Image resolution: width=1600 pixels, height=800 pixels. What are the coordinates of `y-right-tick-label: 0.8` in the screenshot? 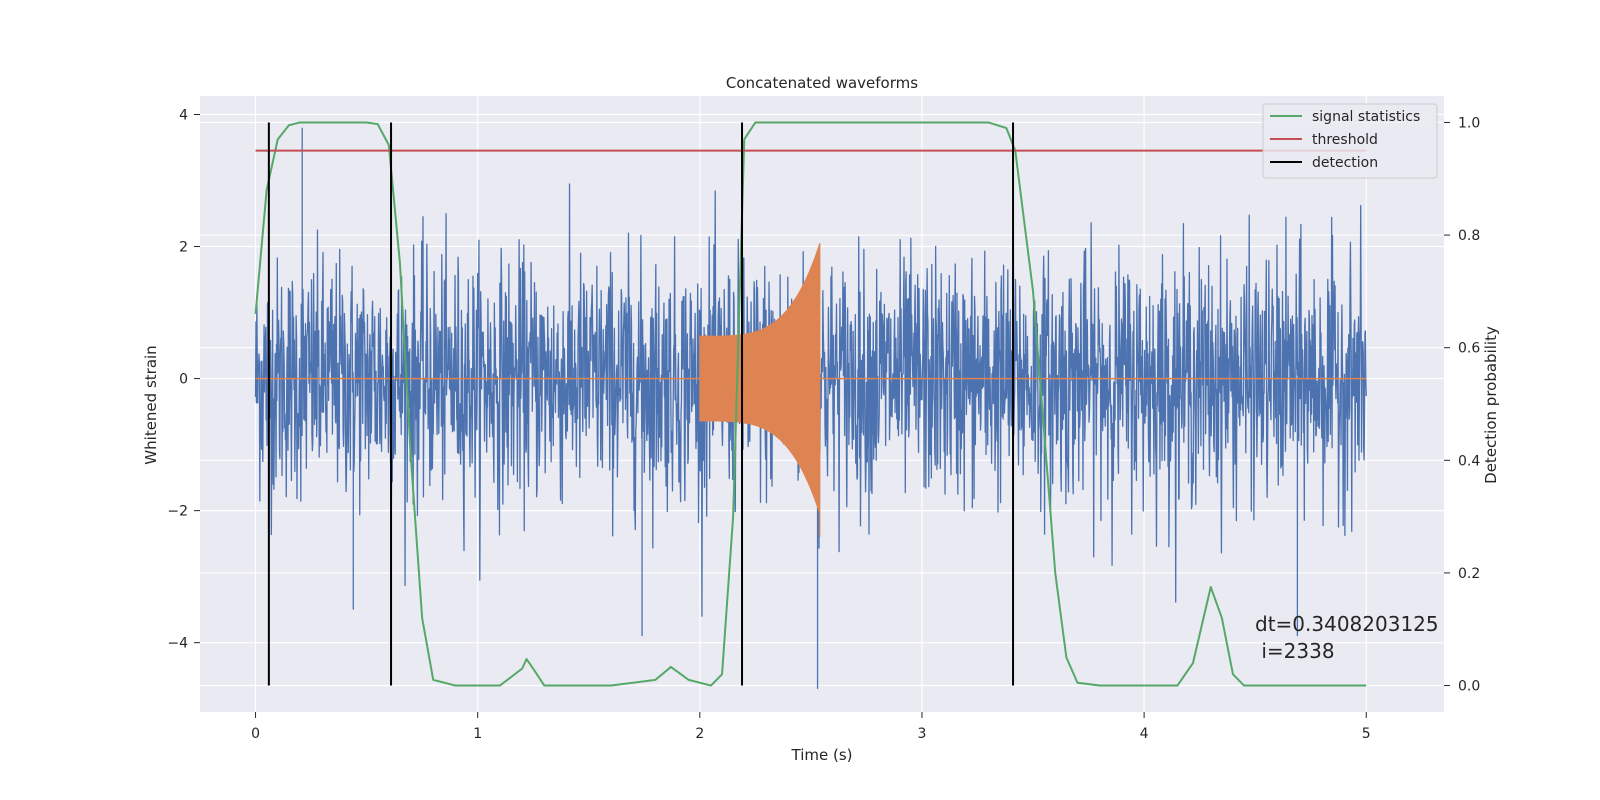 It's located at (1469, 236).